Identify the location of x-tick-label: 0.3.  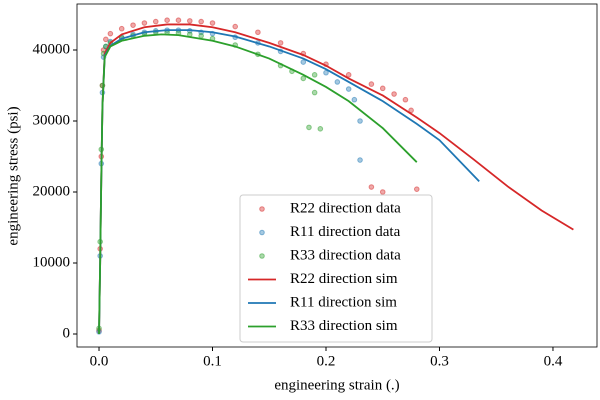
(439, 361).